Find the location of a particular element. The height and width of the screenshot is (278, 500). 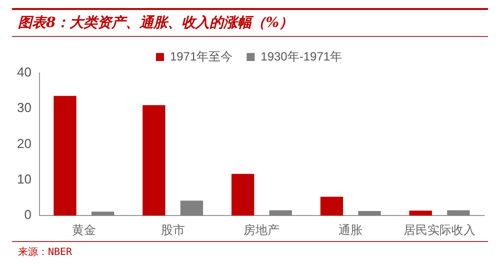

x-tick-label: 股市 is located at coordinates (172, 229).